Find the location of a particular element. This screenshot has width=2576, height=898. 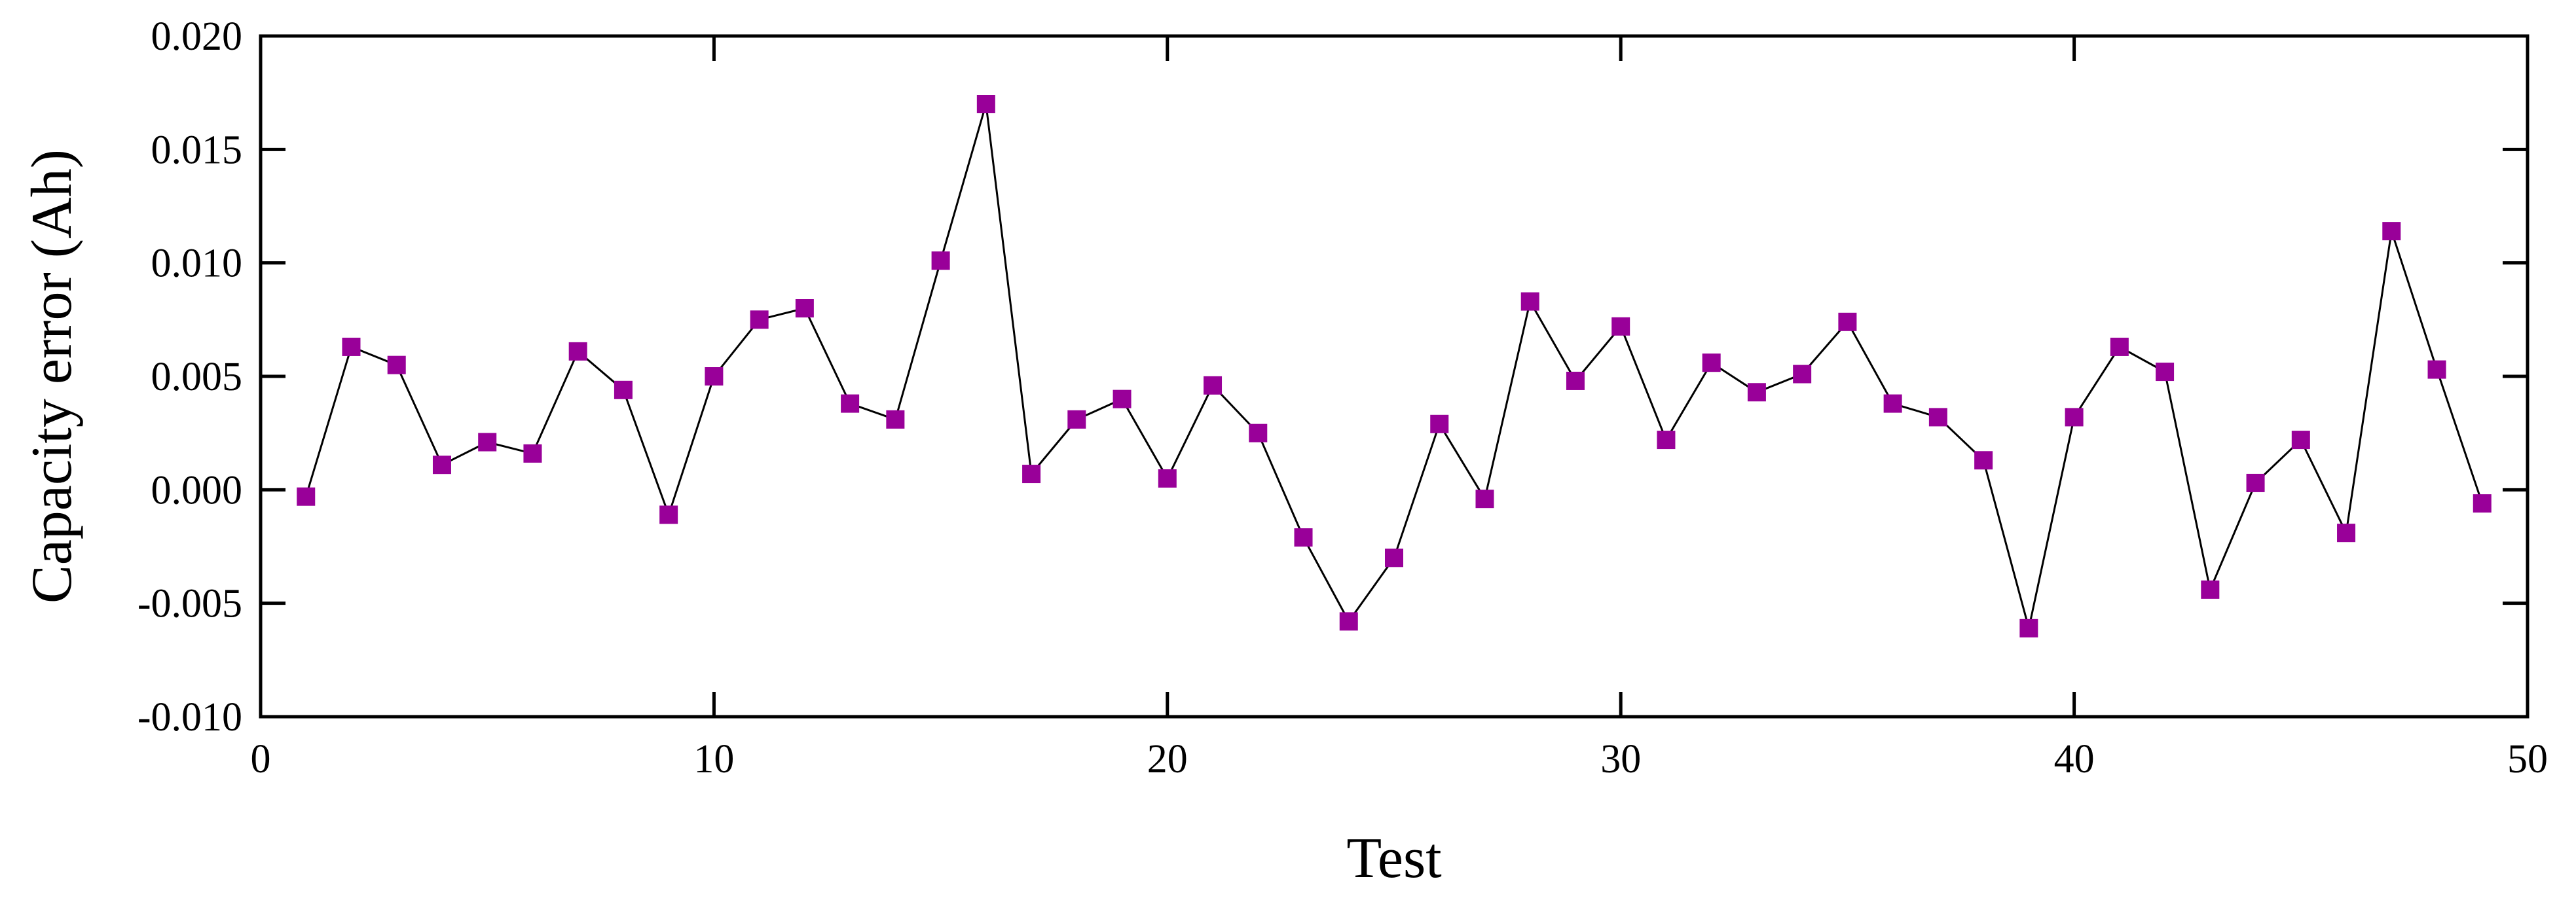

y-tick-label: 0.005 is located at coordinates (197, 377).